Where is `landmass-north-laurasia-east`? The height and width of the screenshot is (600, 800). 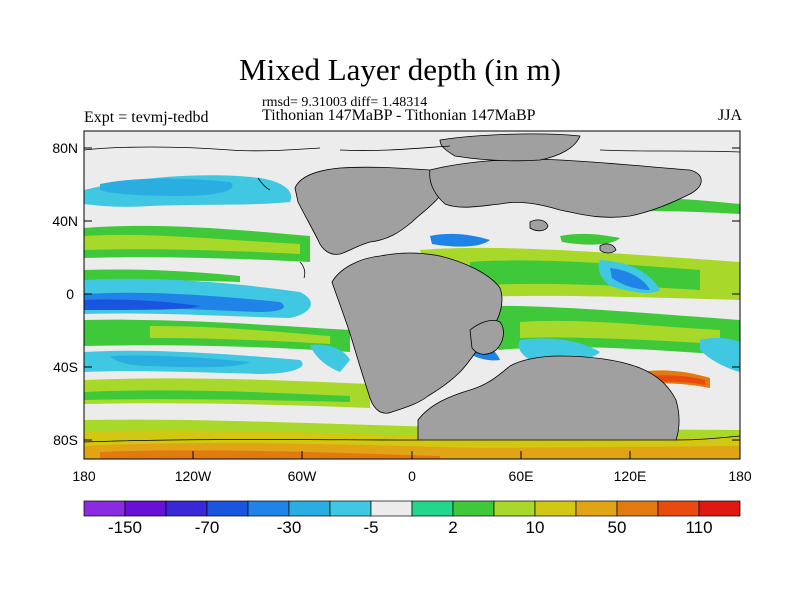 landmass-north-laurasia-east is located at coordinates (565, 188).